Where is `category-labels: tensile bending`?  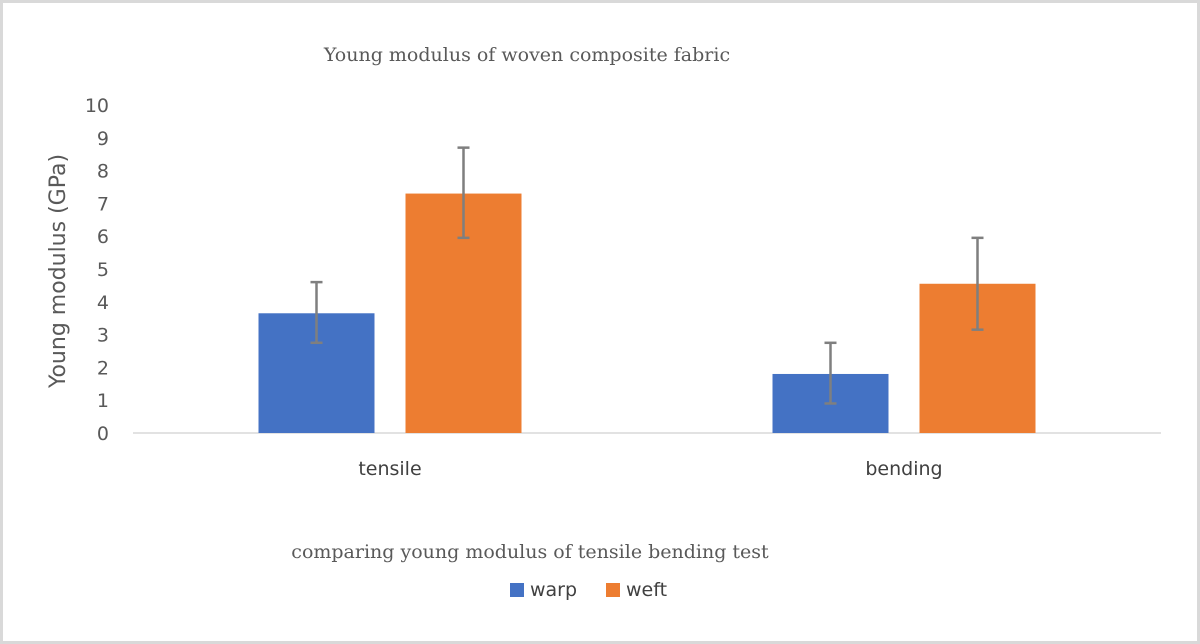 category-labels: tensile bending is located at coordinates (650, 469).